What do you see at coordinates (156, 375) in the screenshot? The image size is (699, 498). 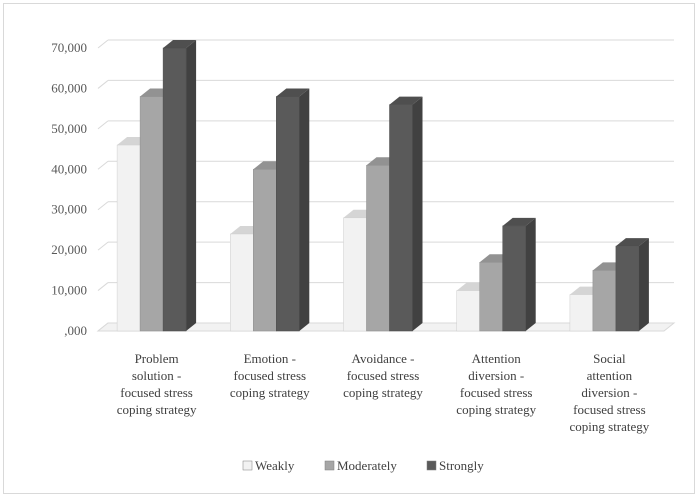 I see `x-category-label-line: solution -` at bounding box center [156, 375].